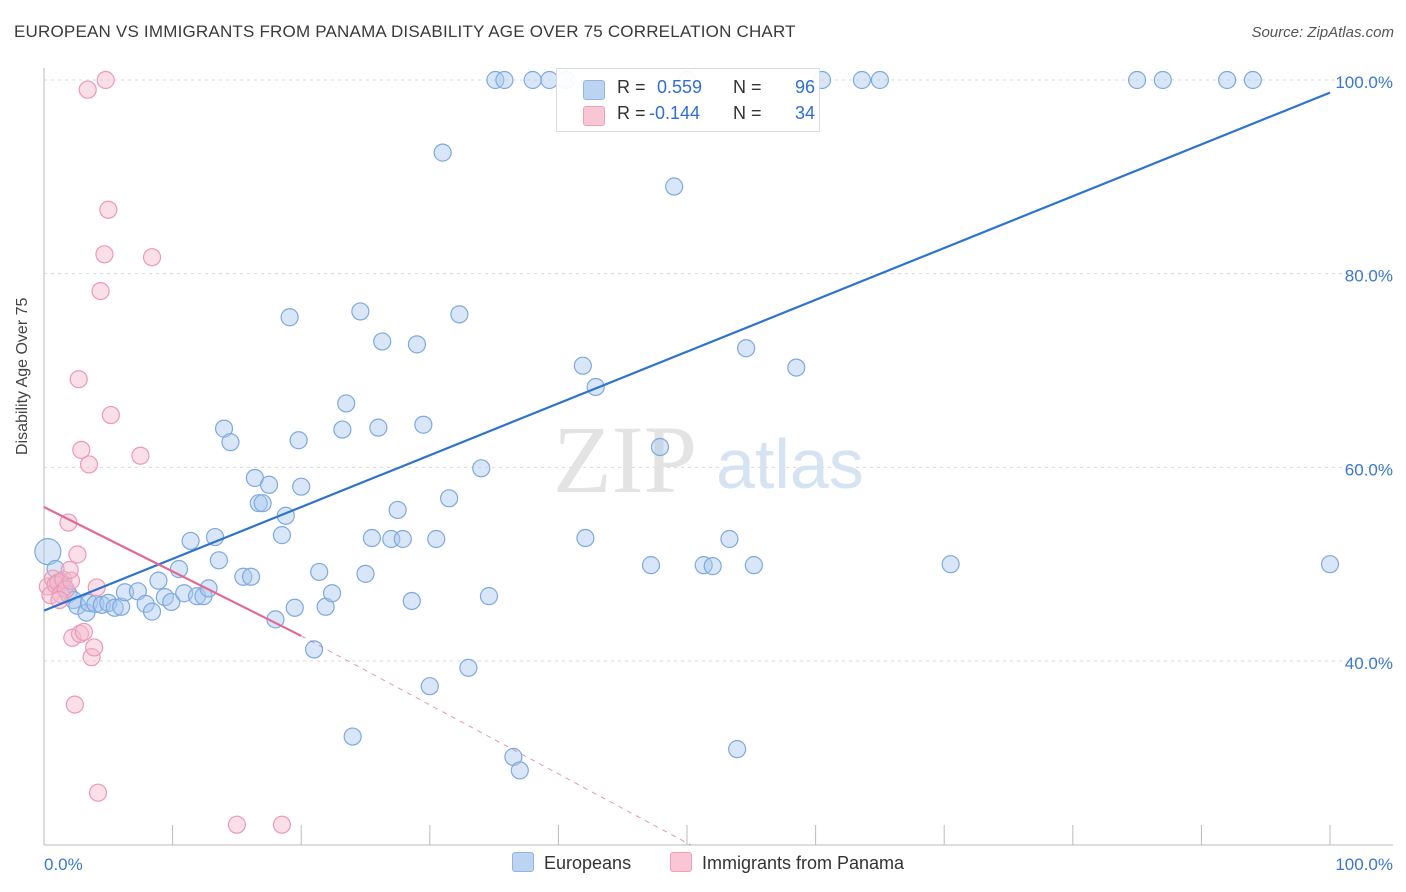  What do you see at coordinates (1369, 276) in the screenshot?
I see `y-tick-label: 80.0%` at bounding box center [1369, 276].